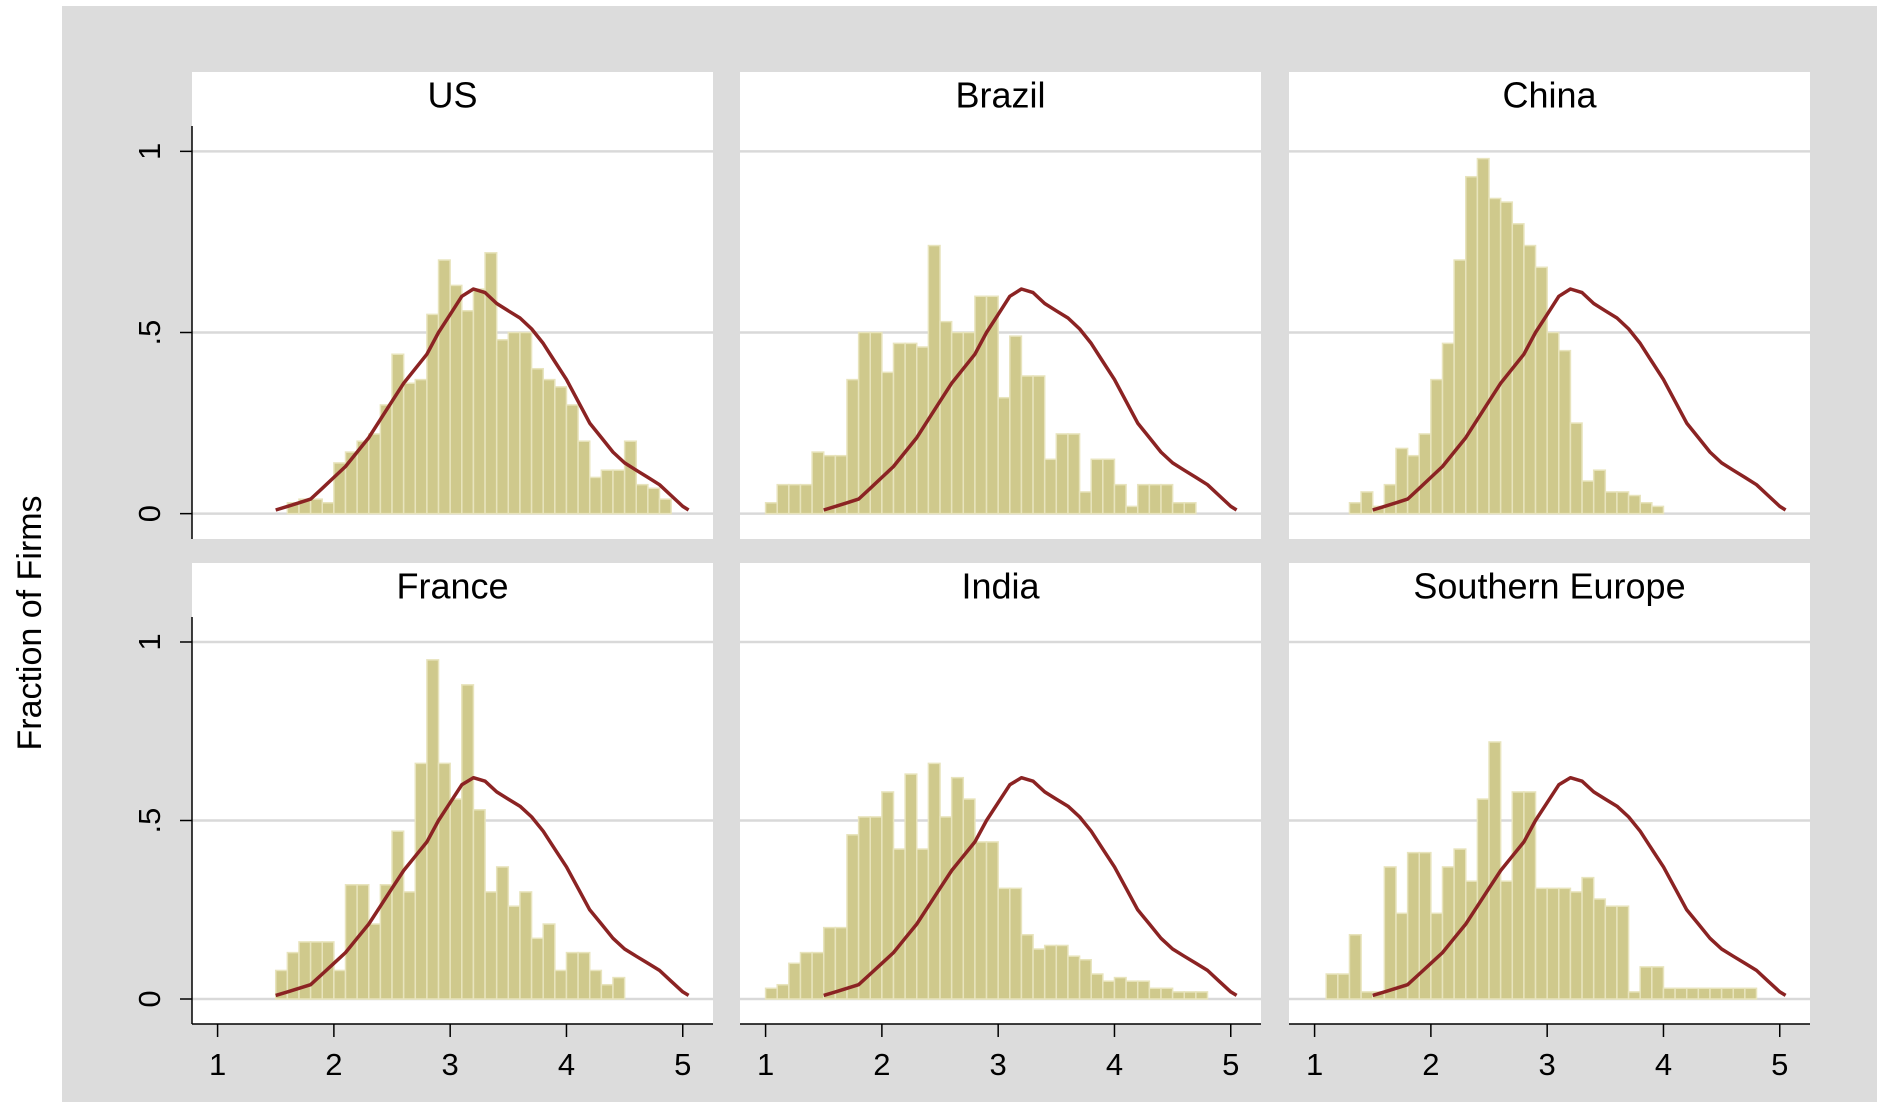 The width and height of the screenshot is (1877, 1104). What do you see at coordinates (452, 95) in the screenshot?
I see `panel-title: US` at bounding box center [452, 95].